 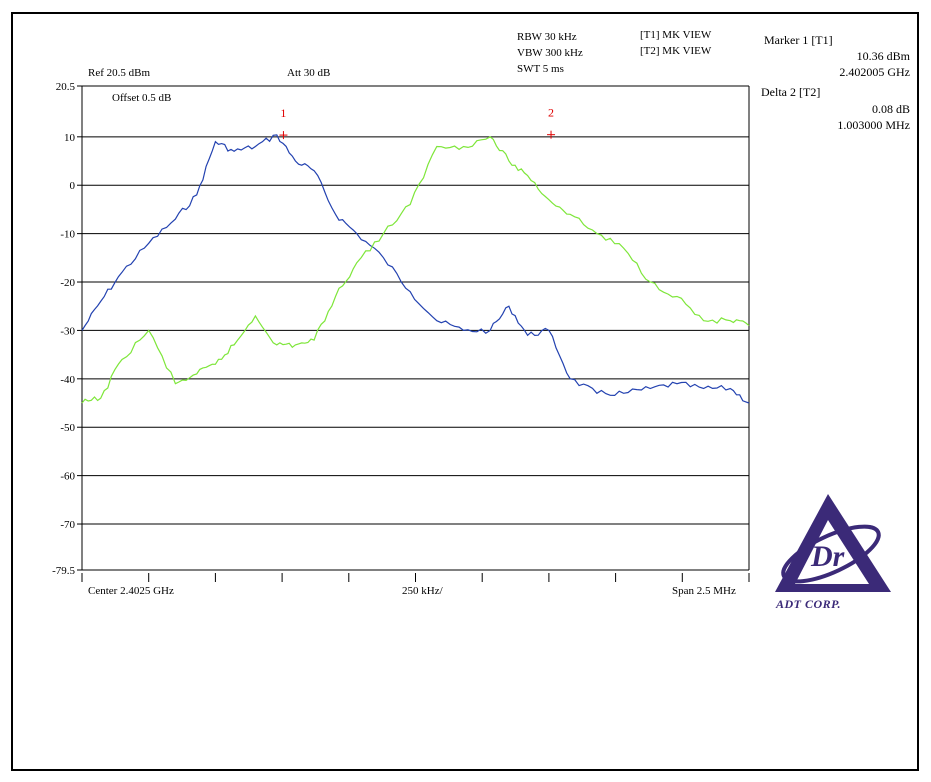 What do you see at coordinates (704, 591) in the screenshot?
I see `span-label: Span 2.5 MHz` at bounding box center [704, 591].